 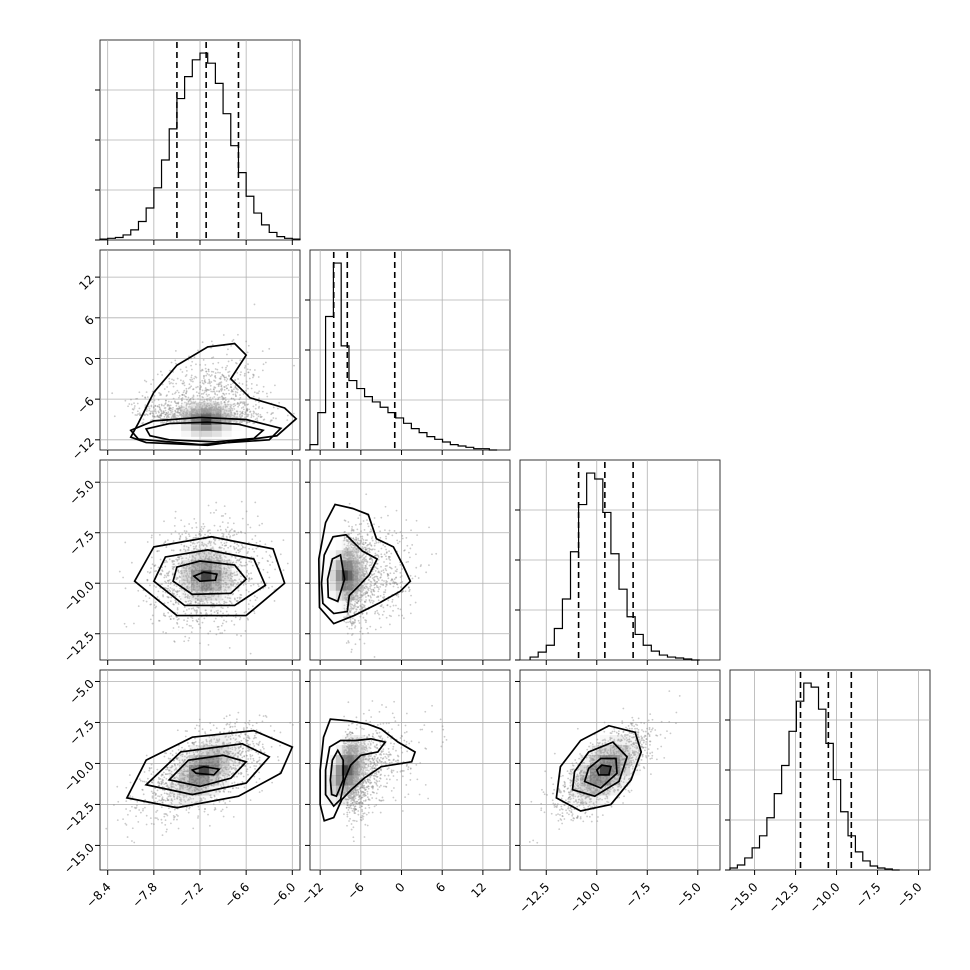 I want to click on histogram-step-line, so click(x=614, y=566).